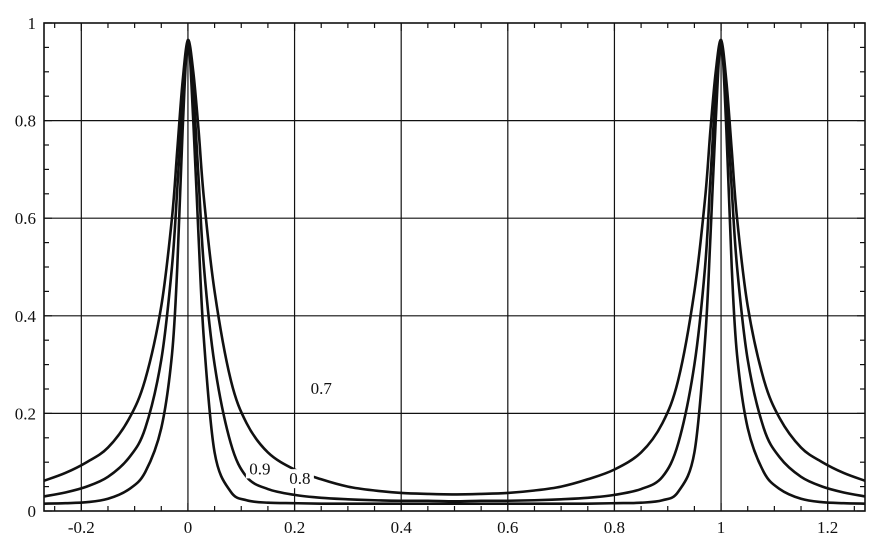 The image size is (877, 554). I want to click on curve-labels: 0.7 0.9 0.8, so click(290, 433).